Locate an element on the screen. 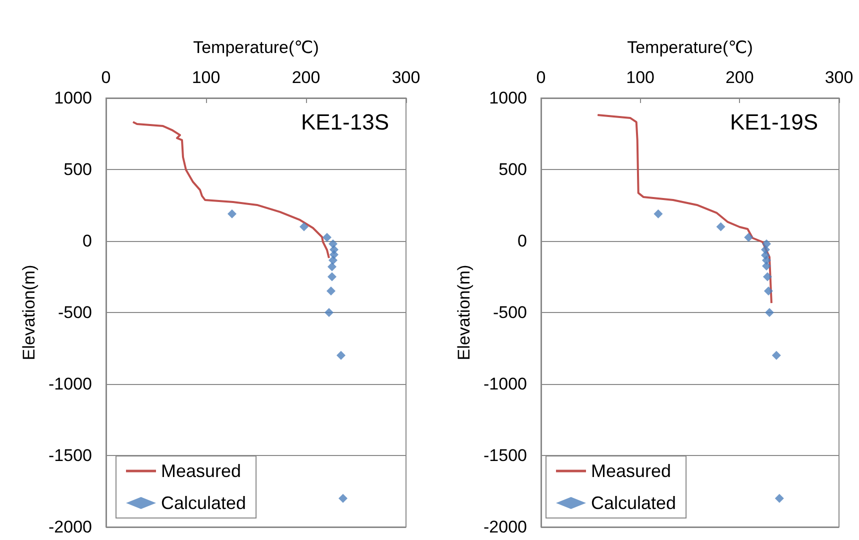 The width and height of the screenshot is (859, 540). text: KE1-19S is located at coordinates (774, 122).